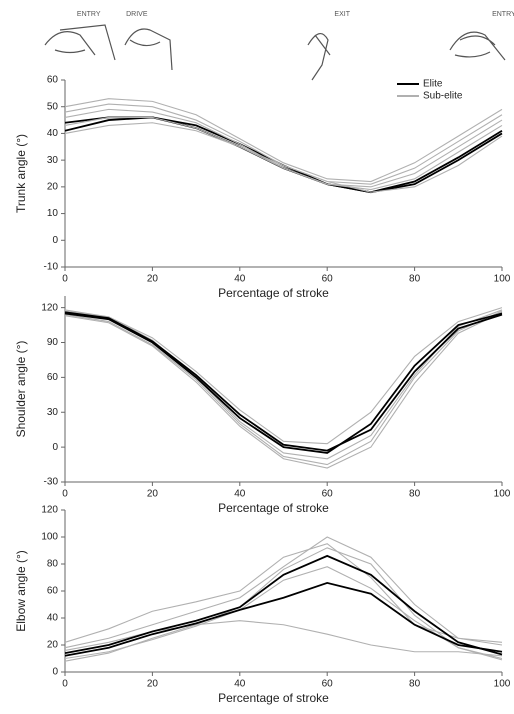 This screenshot has height=714, width=514. What do you see at coordinates (53, 342) in the screenshot?
I see `y-tick-label: 90` at bounding box center [53, 342].